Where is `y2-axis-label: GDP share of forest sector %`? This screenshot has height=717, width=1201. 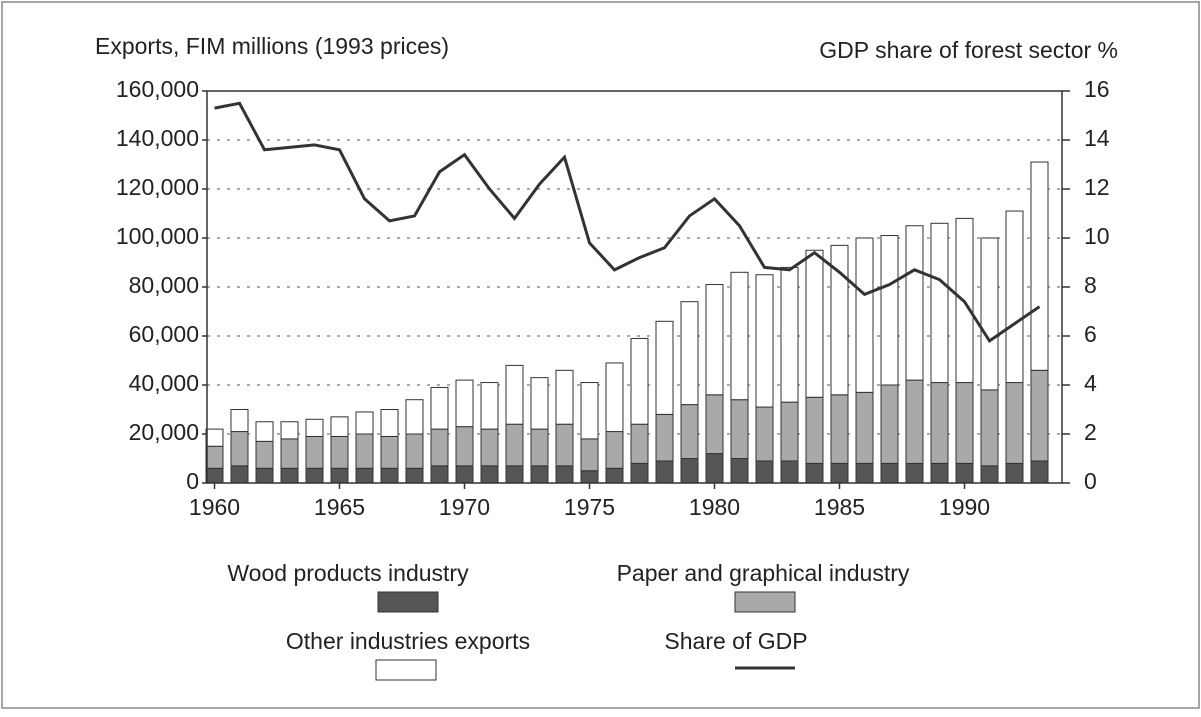
y2-axis-label: GDP share of forest sector % is located at coordinates (968, 50).